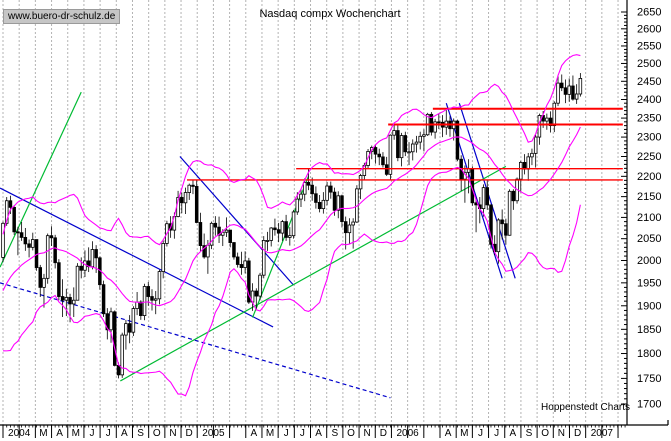 The image size is (671, 441). I want to click on y-tick-label: 1750, so click(649, 379).